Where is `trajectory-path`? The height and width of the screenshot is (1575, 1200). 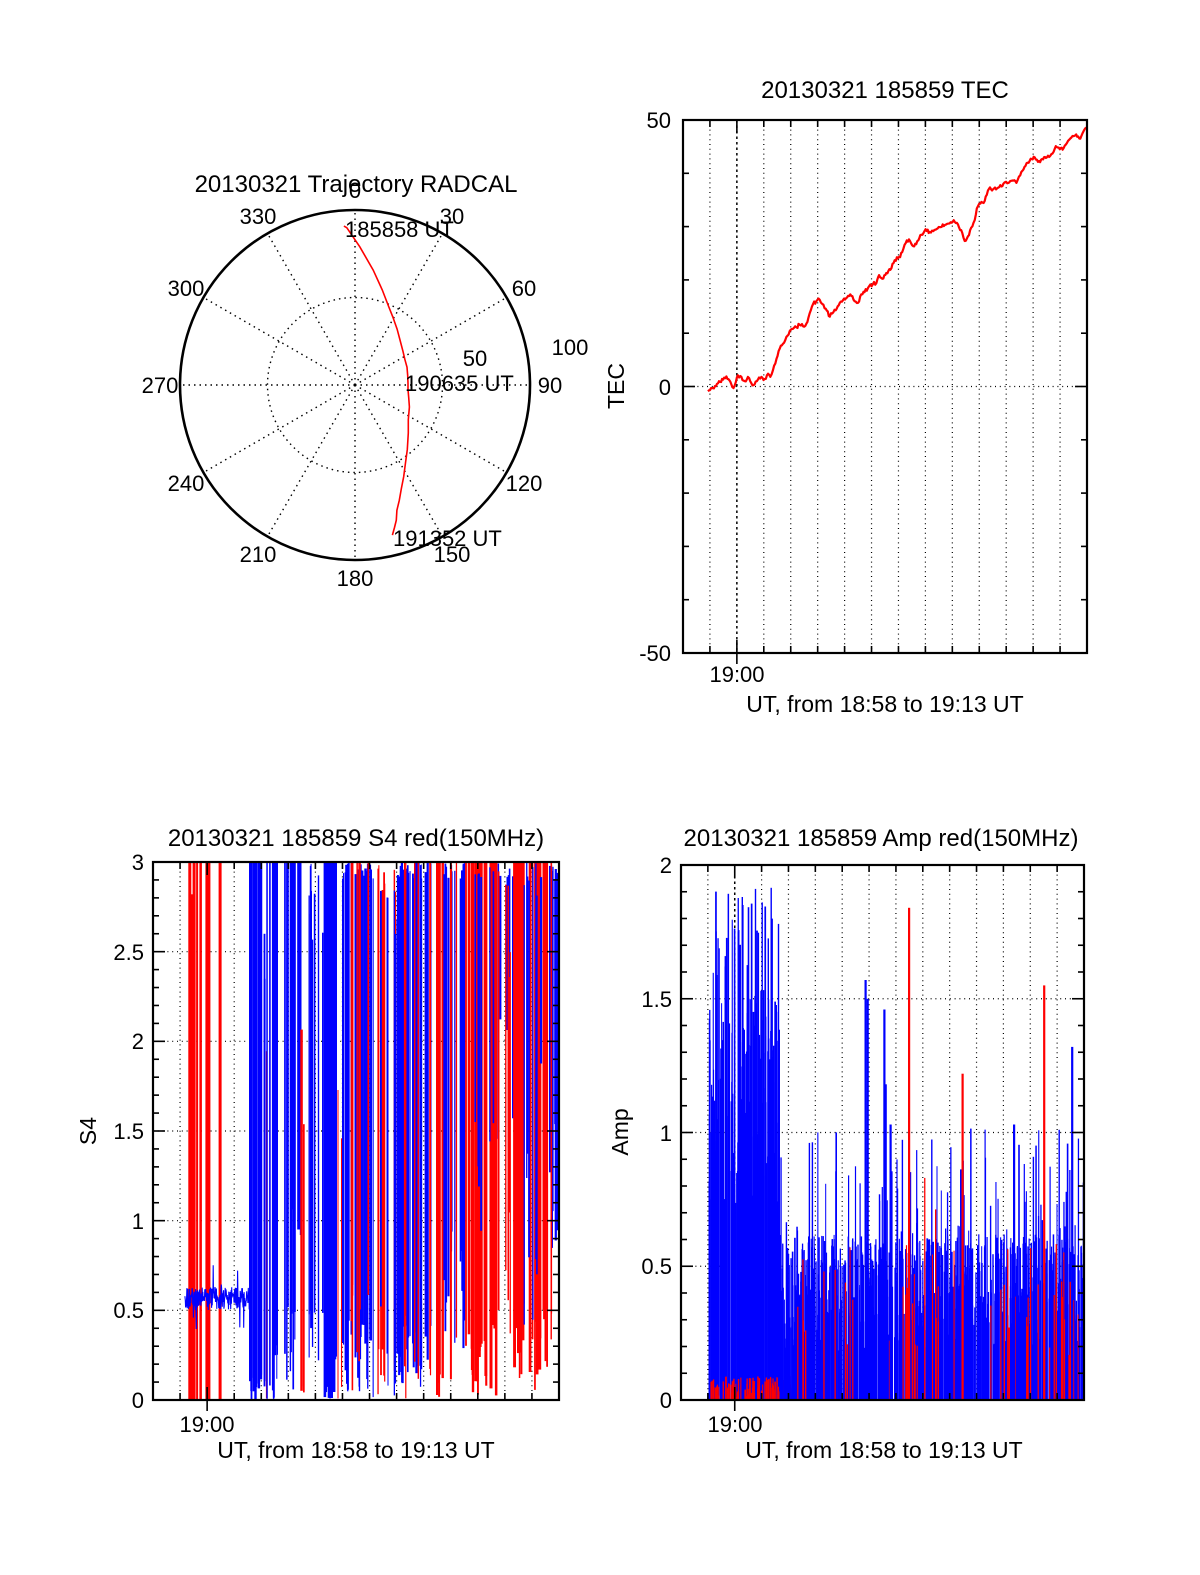 trajectory-path is located at coordinates (377, 380).